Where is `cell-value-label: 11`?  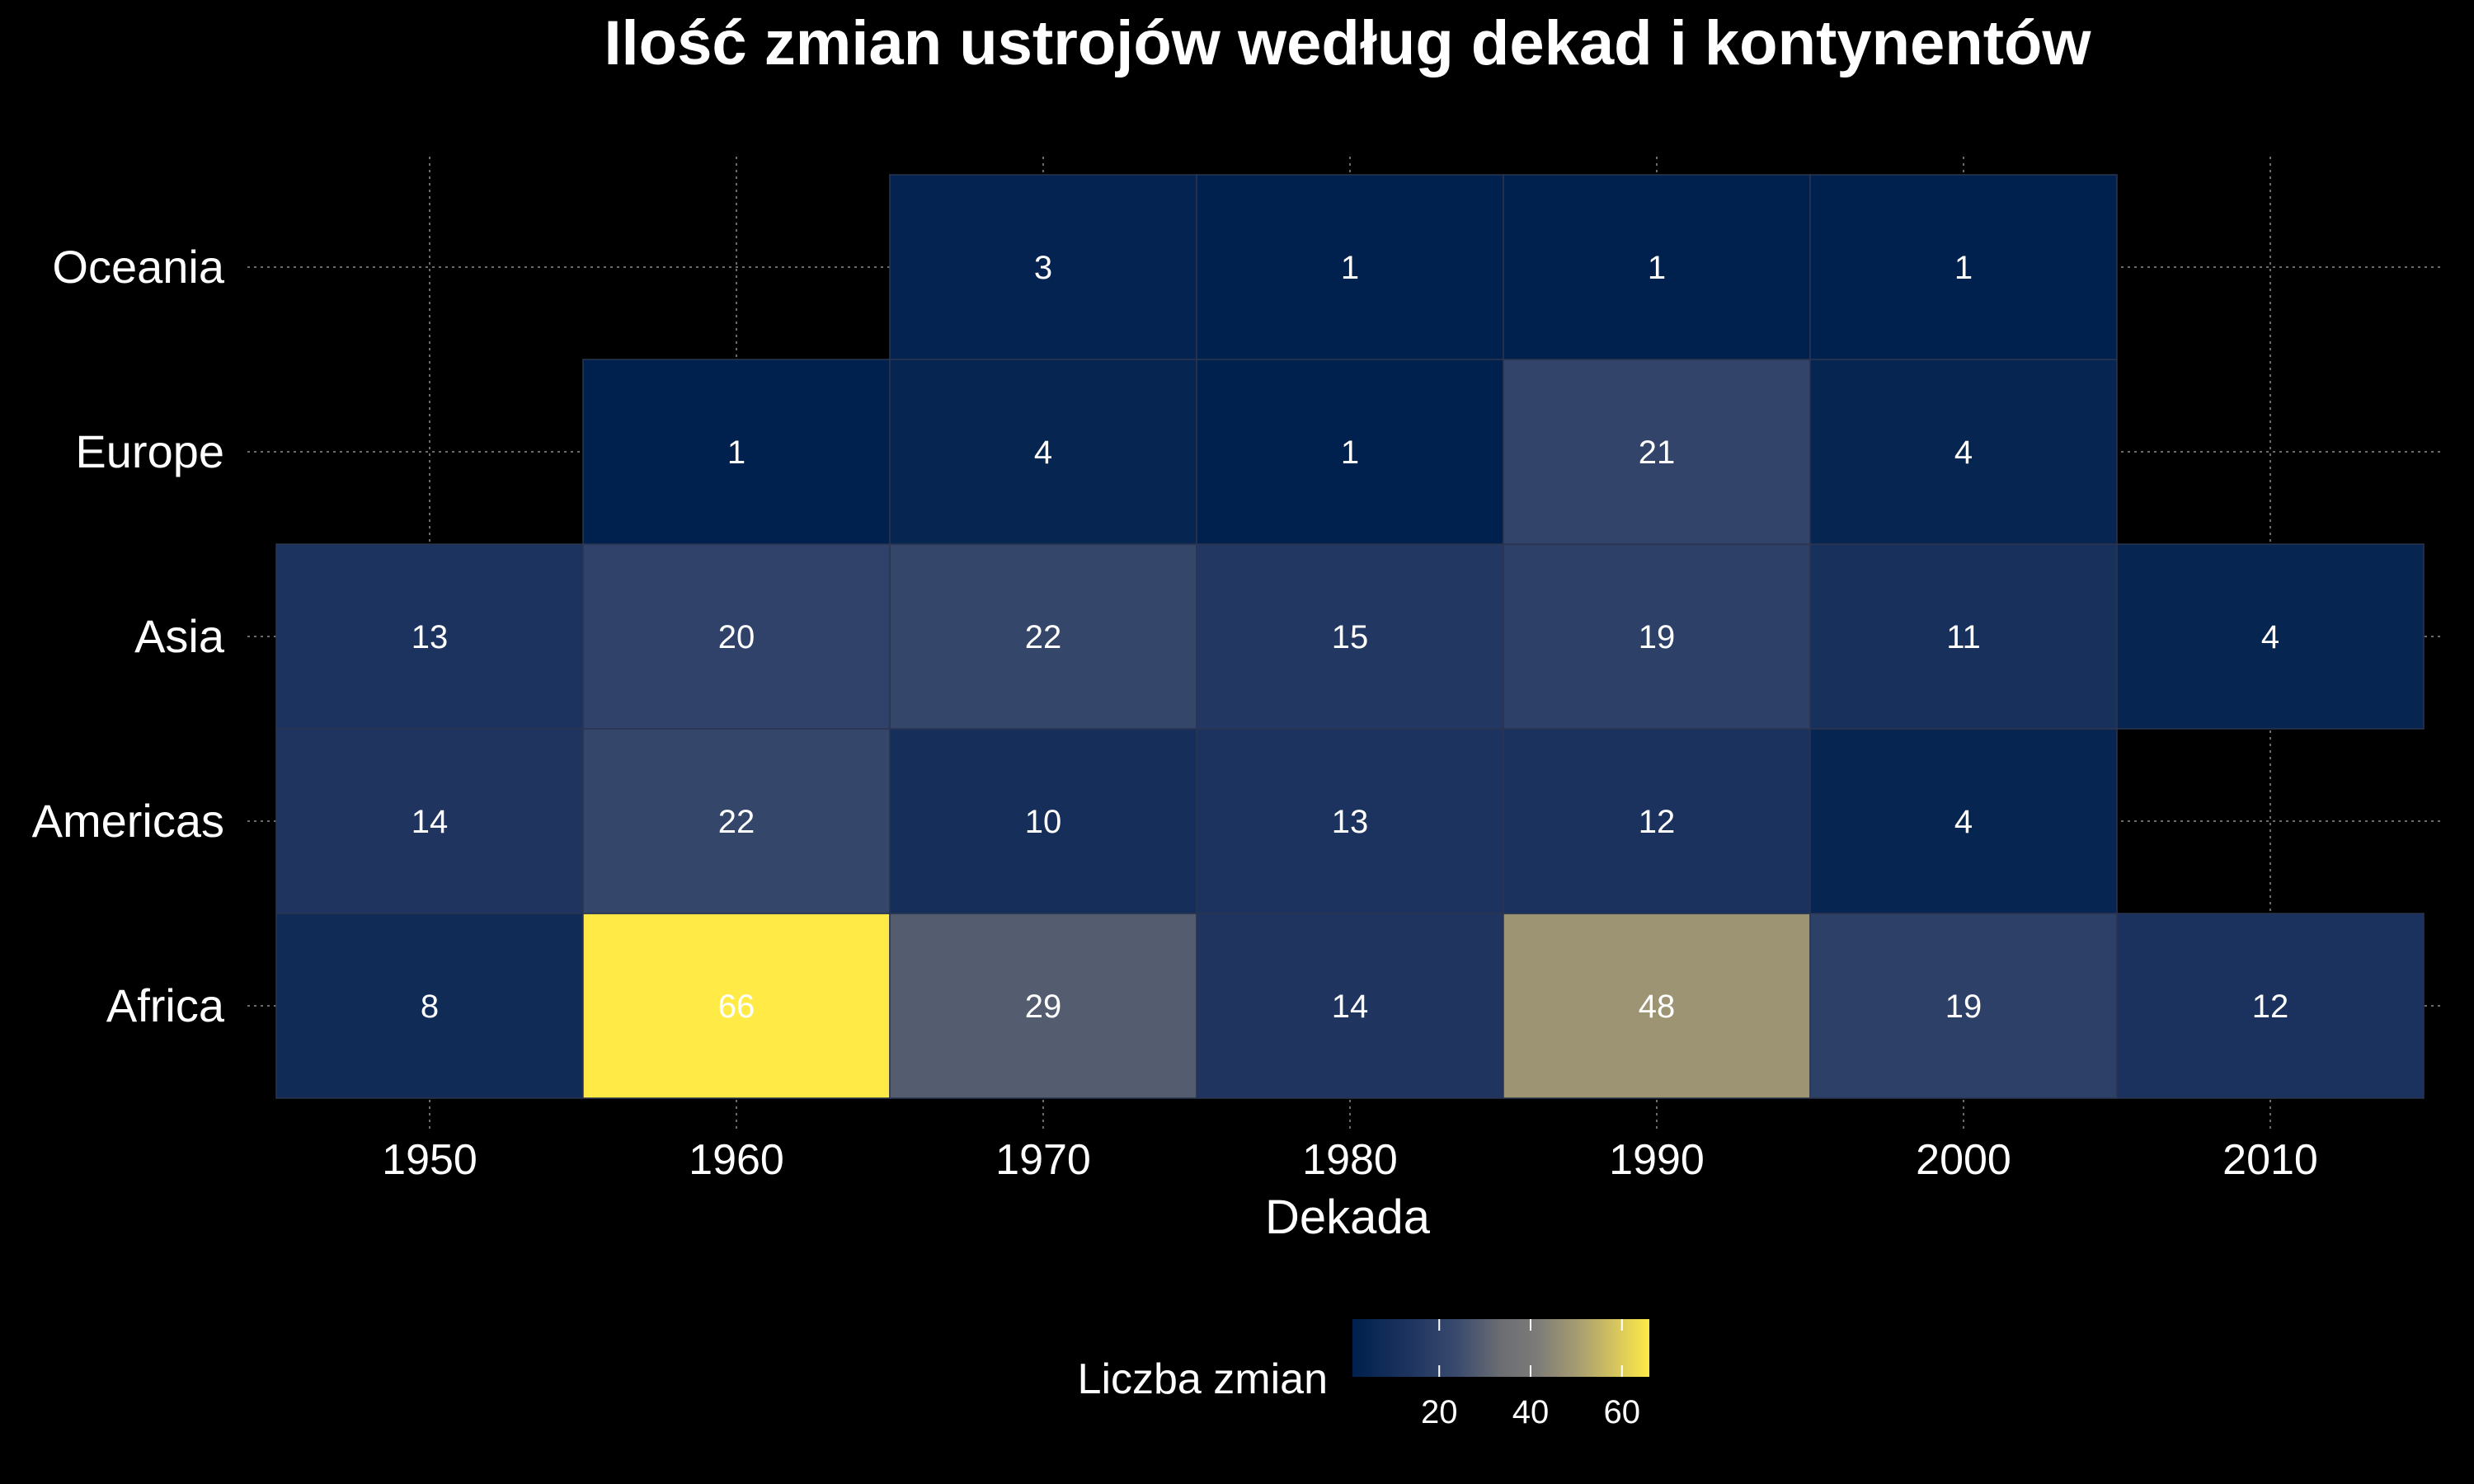
cell-value-label: 11 is located at coordinates (1963, 637).